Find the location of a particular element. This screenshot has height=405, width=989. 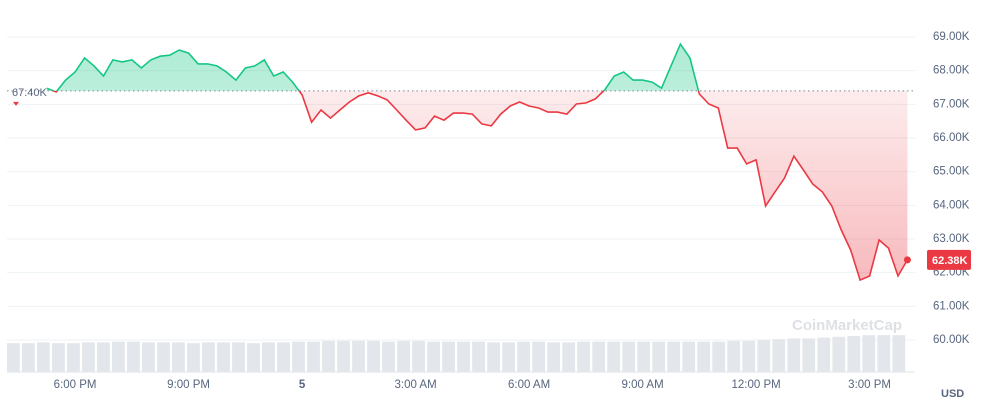

x-tick-label: 6:00 PM is located at coordinates (75, 385).